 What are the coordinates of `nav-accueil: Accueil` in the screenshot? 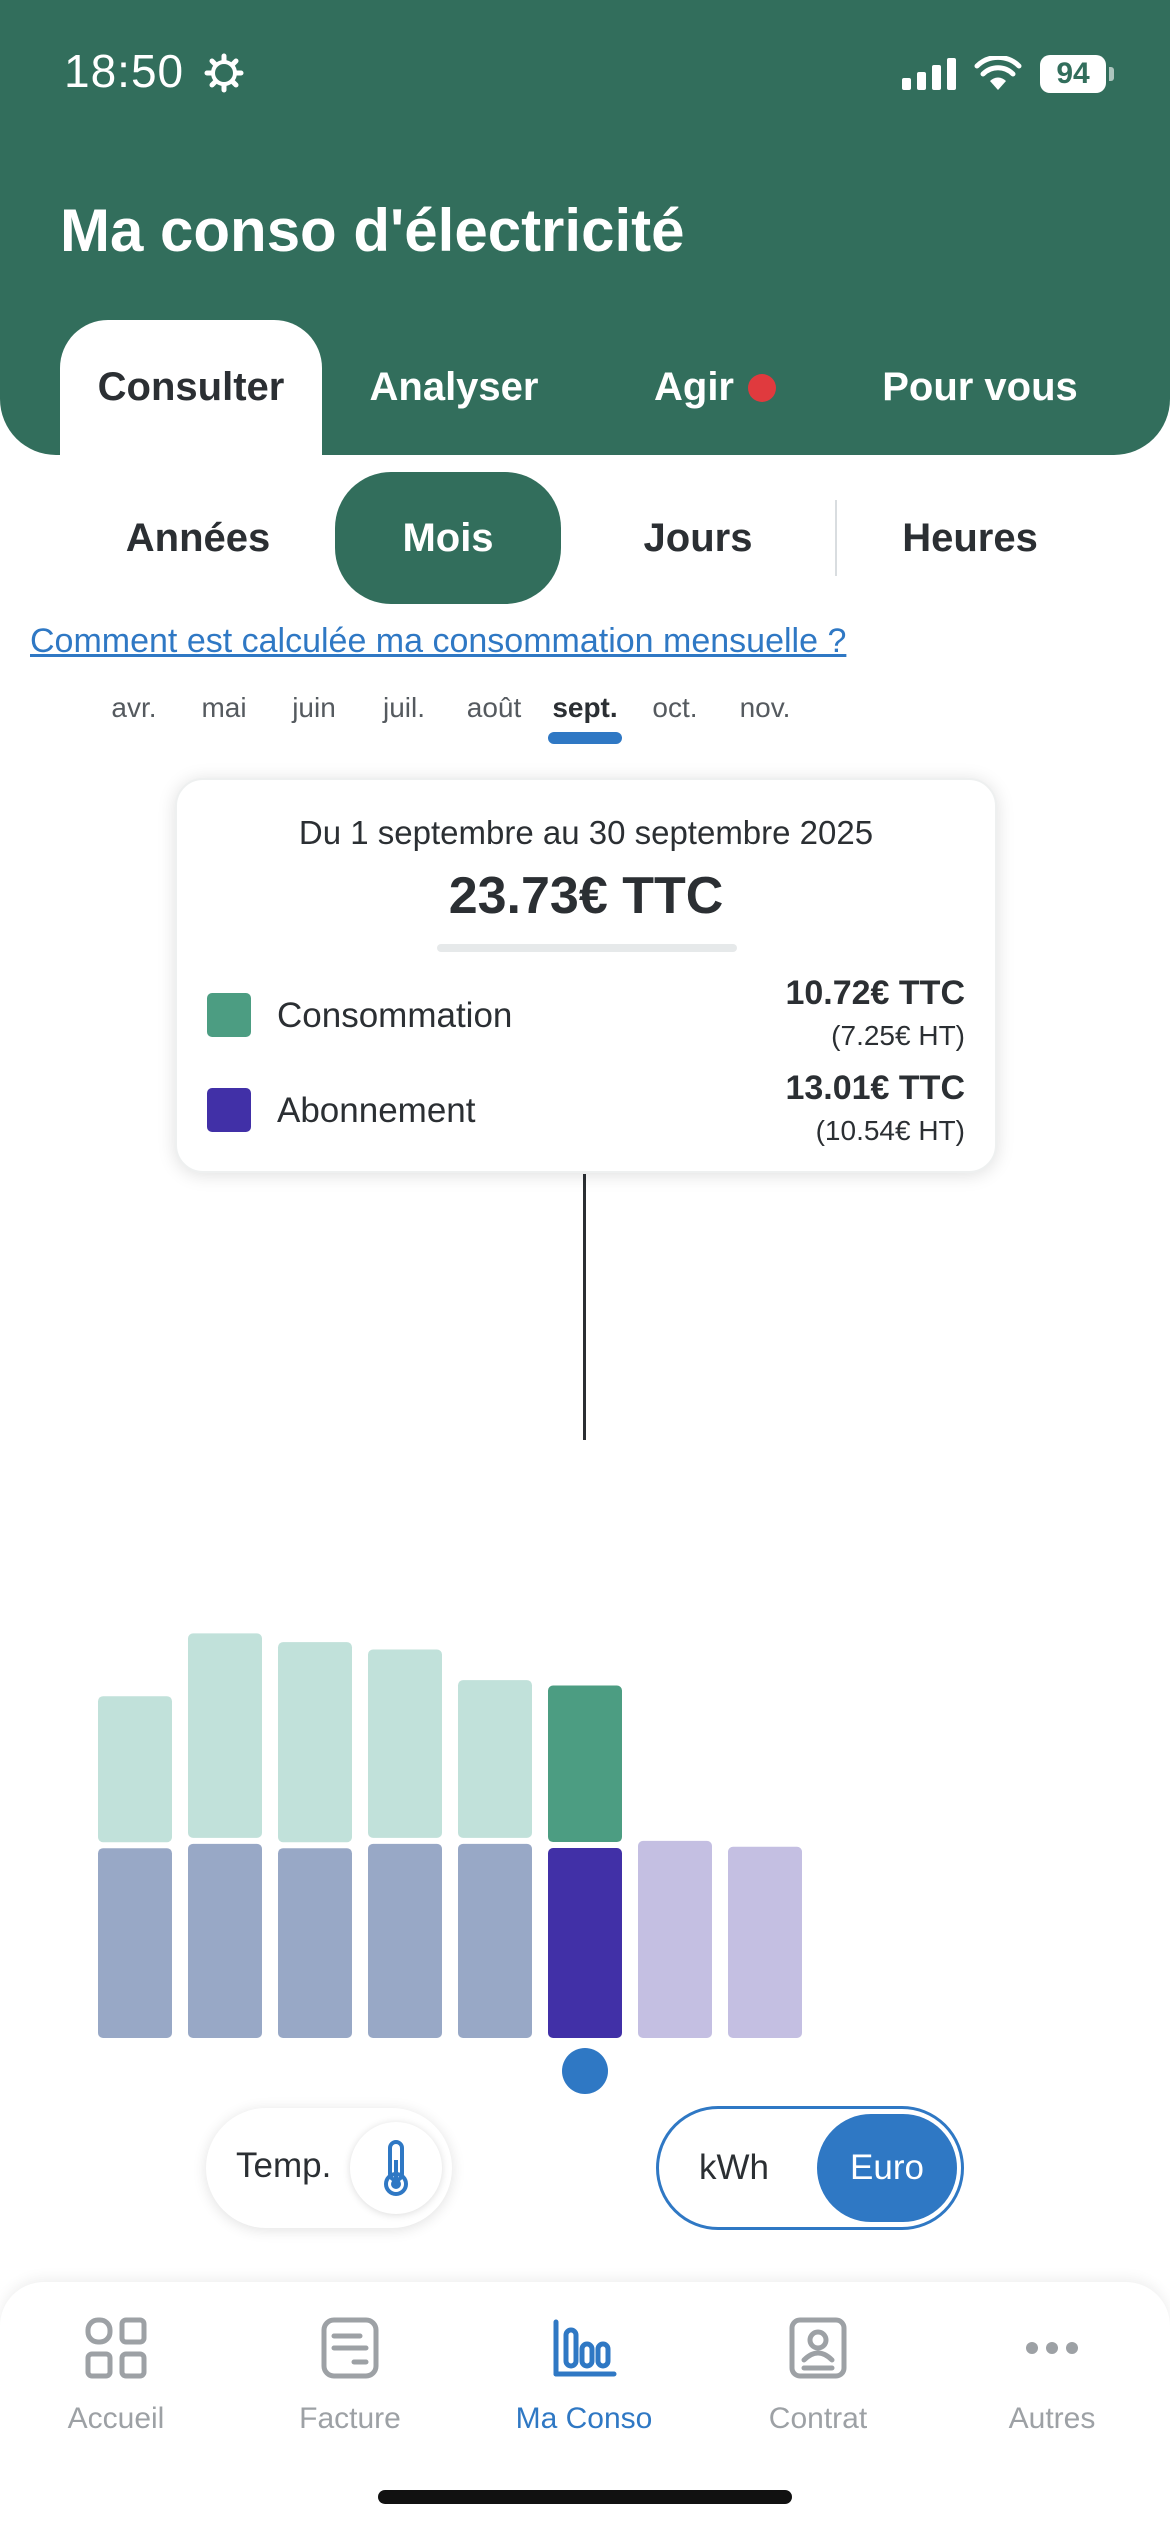 It's located at (116, 2379).